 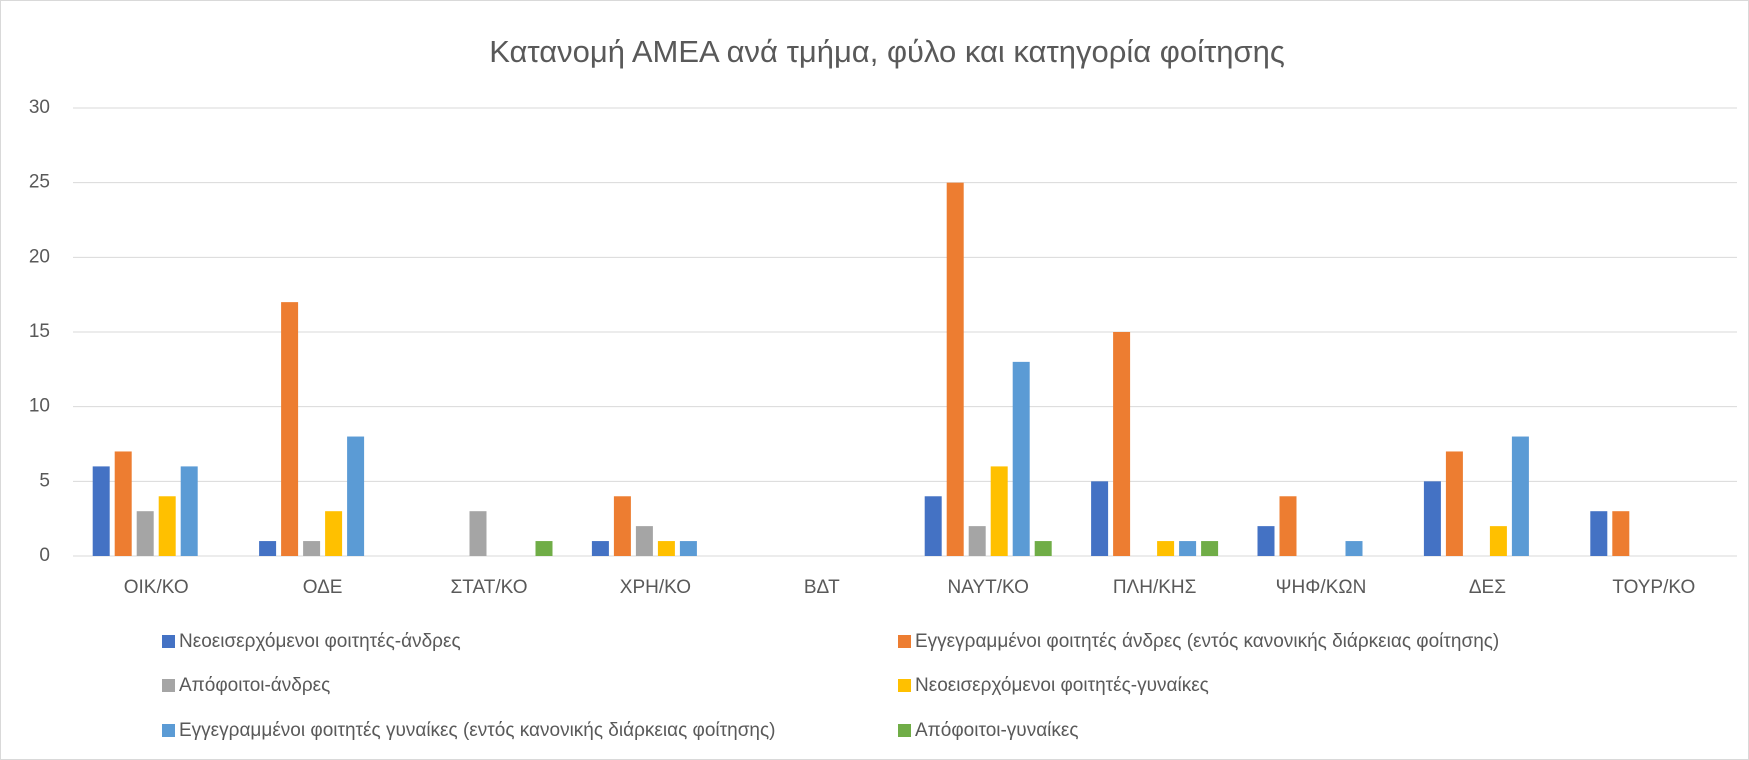 I want to click on y-tick-label: 30, so click(x=39, y=107).